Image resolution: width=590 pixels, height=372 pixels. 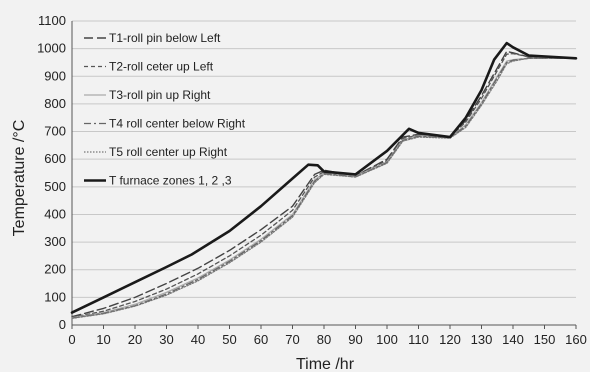 I want to click on y-tick-label: 0, so click(x=62, y=324).